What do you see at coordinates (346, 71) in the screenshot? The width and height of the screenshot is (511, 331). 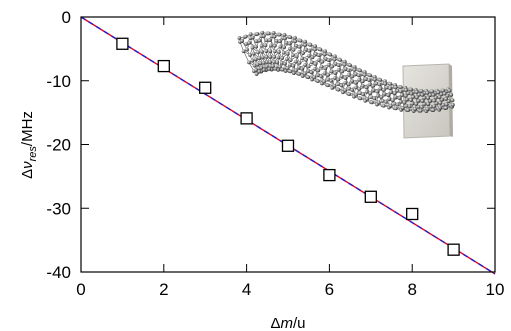 I see `nanotube` at bounding box center [346, 71].